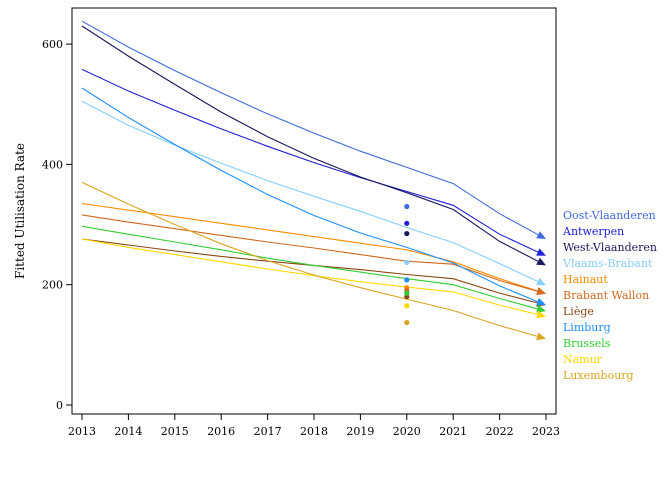  I want to click on x-tick-label: 2013, so click(82, 431).